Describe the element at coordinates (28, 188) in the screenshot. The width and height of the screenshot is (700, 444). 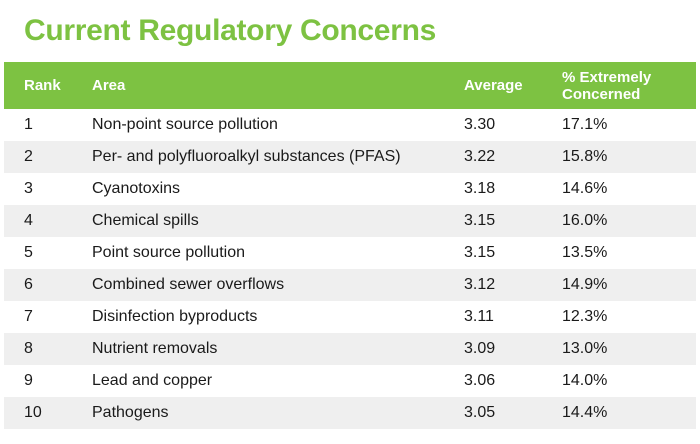
I see `rank-cell: 3` at that location.